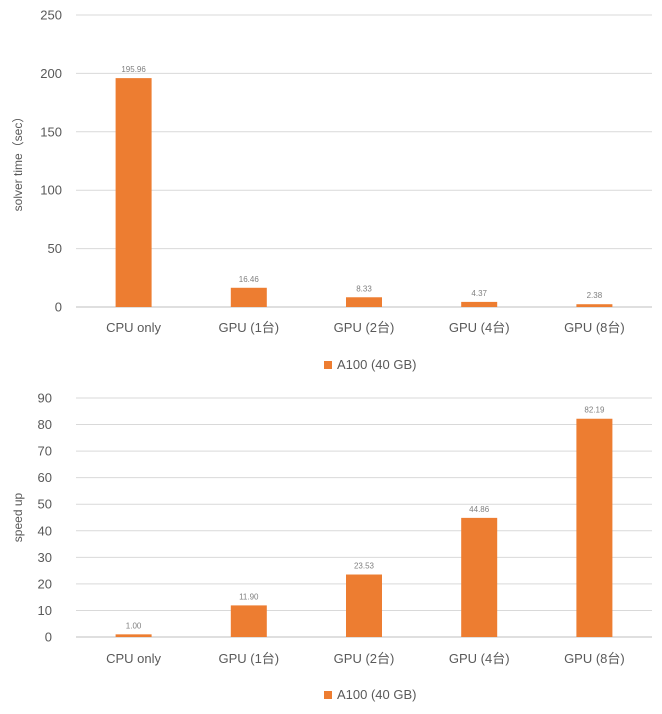  What do you see at coordinates (45, 451) in the screenshot?
I see `y-tick-label: 70` at bounding box center [45, 451].